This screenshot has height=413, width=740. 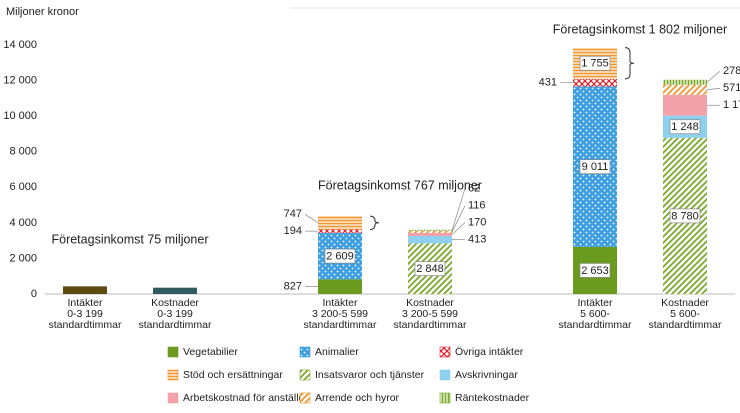 What do you see at coordinates (640, 29) in the screenshot?
I see `annotation: Företagsinkomst 1 802 miljoner` at bounding box center [640, 29].